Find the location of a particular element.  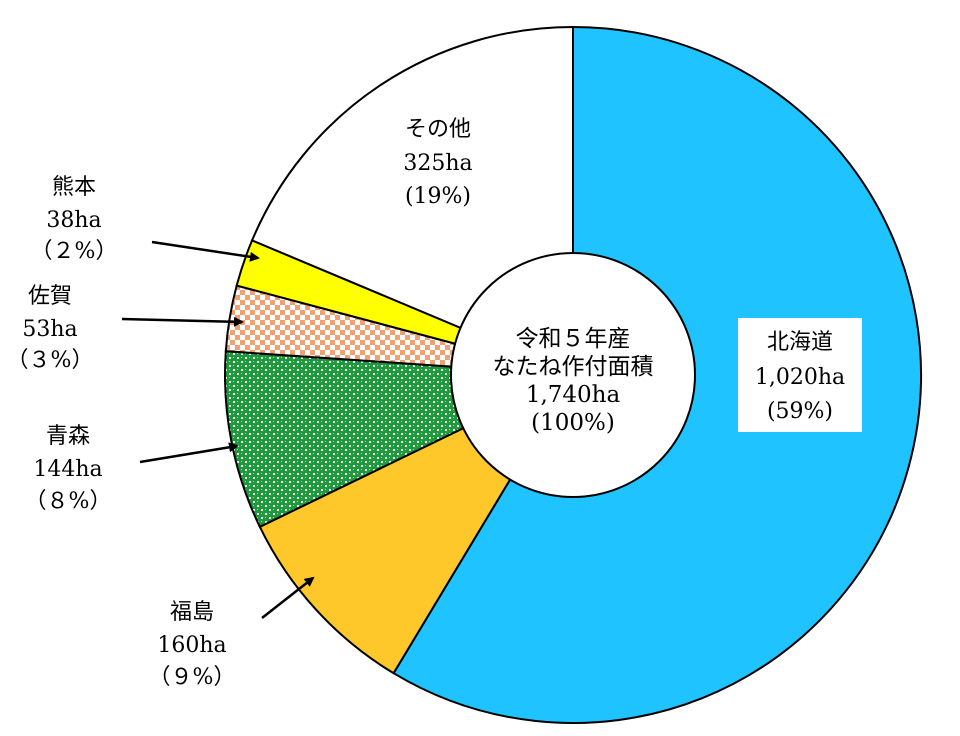

slice-label-percent-other: (19%) is located at coordinates (438, 196).